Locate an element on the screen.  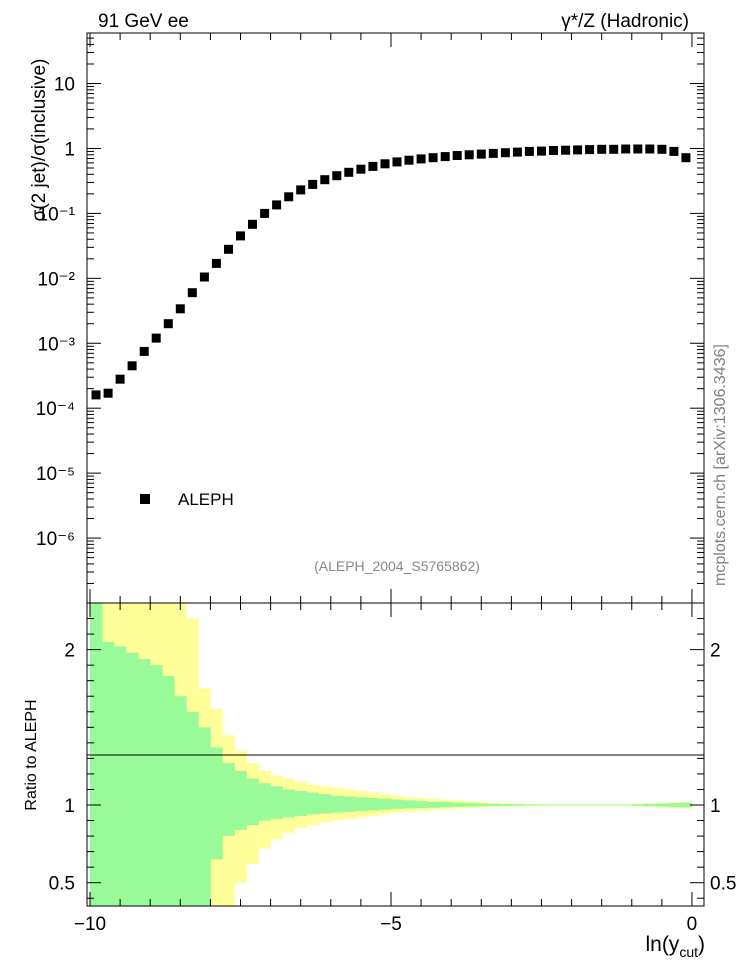
main-y-axis-label: σ(2 jet)/σ(inclusive) is located at coordinates (39, 140).